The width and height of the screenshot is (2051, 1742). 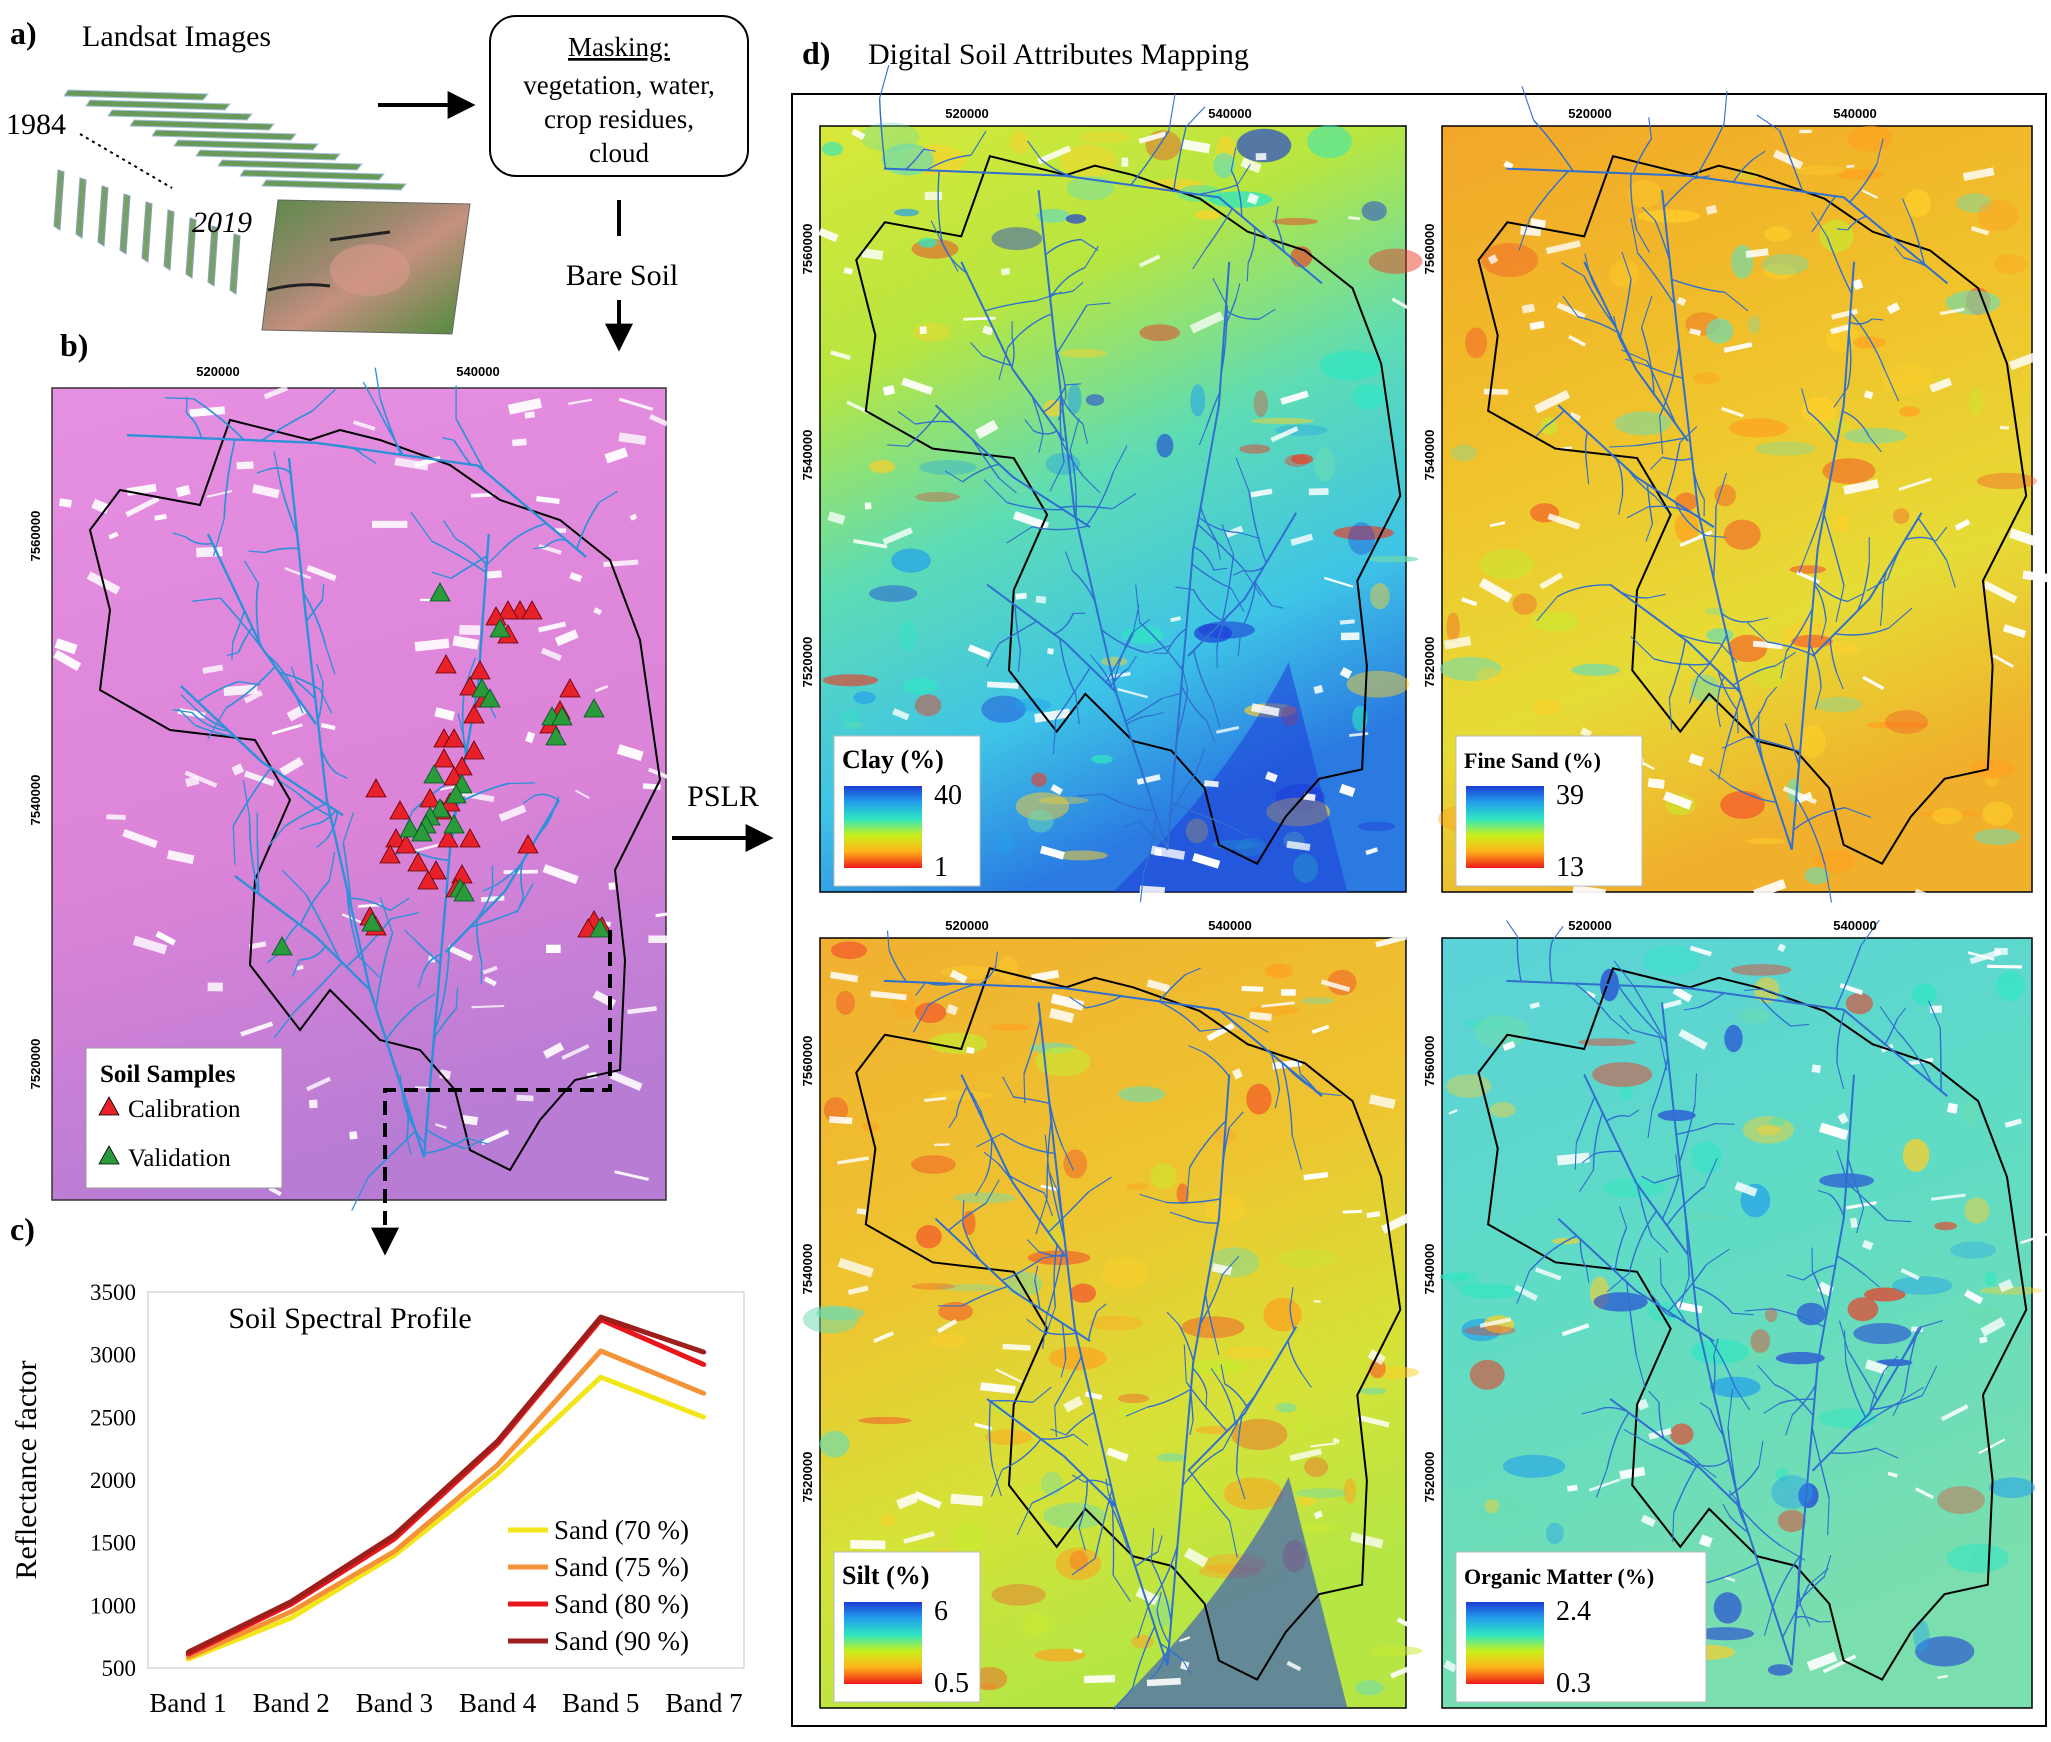 What do you see at coordinates (187, 1703) in the screenshot?
I see `chart-x-tick-label: Band 1` at bounding box center [187, 1703].